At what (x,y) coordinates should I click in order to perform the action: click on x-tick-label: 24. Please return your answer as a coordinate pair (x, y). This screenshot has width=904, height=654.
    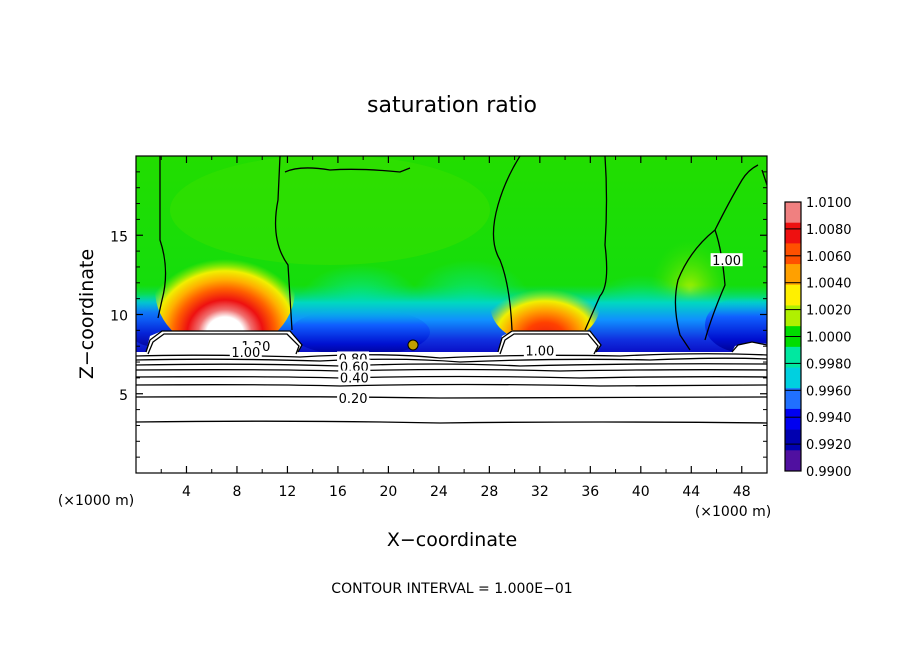
    Looking at the image, I should click on (439, 492).